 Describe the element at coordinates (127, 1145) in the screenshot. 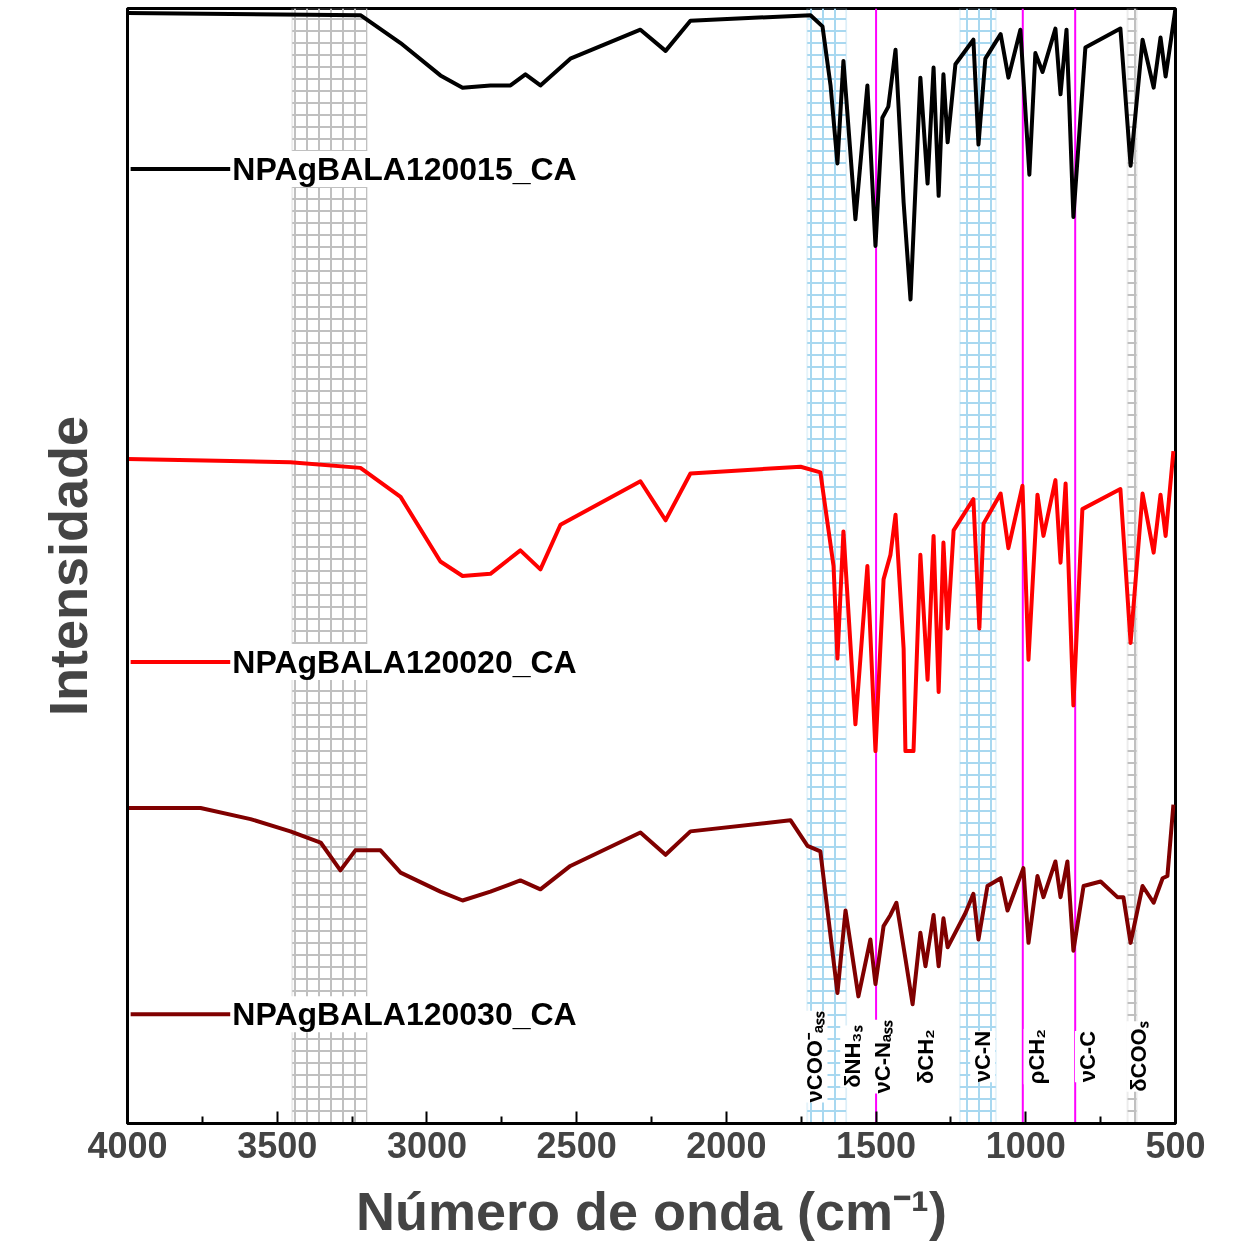

I see `x-tick-label: 4000` at that location.